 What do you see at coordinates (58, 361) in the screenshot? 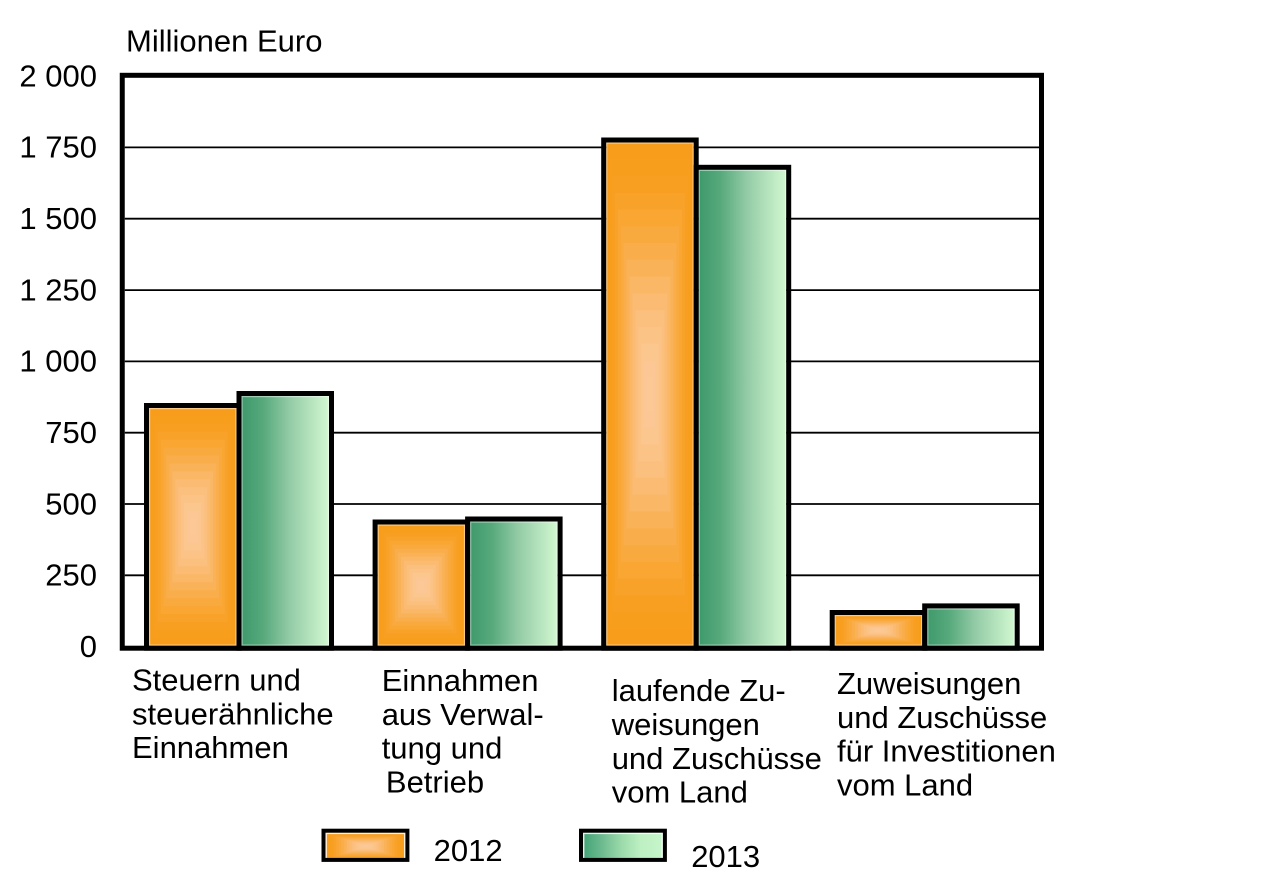
I see `svg-text: 1 000` at bounding box center [58, 361].